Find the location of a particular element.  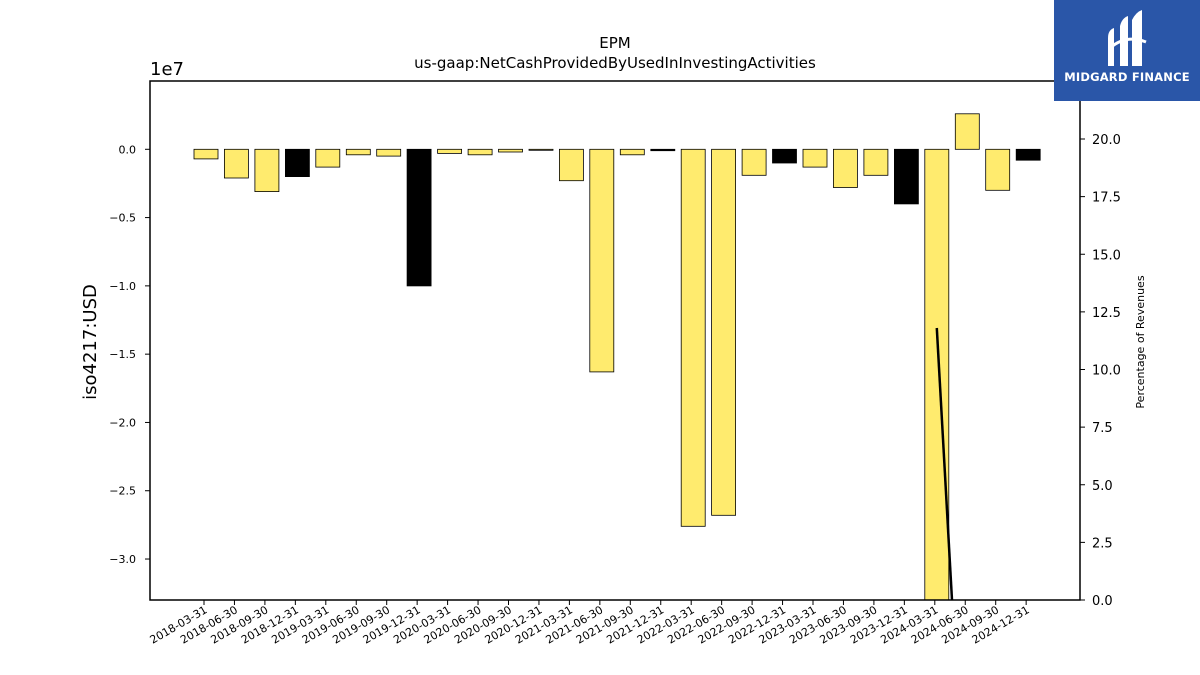

y-tick-label: −1.5 is located at coordinates (122, 354).